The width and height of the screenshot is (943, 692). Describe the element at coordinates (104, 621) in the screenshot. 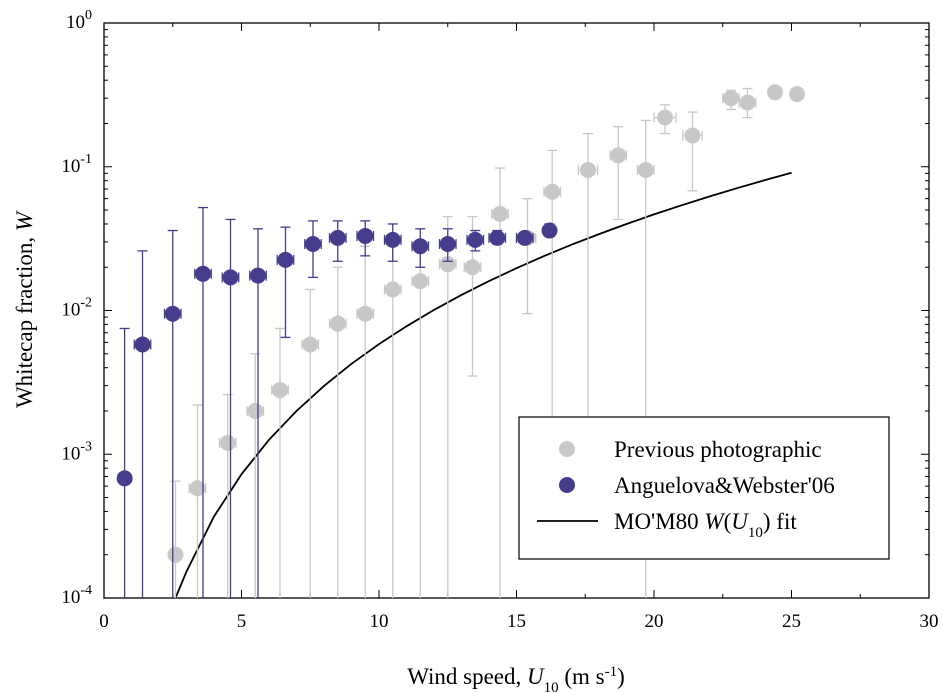

I see `x-tick-label: 0` at that location.